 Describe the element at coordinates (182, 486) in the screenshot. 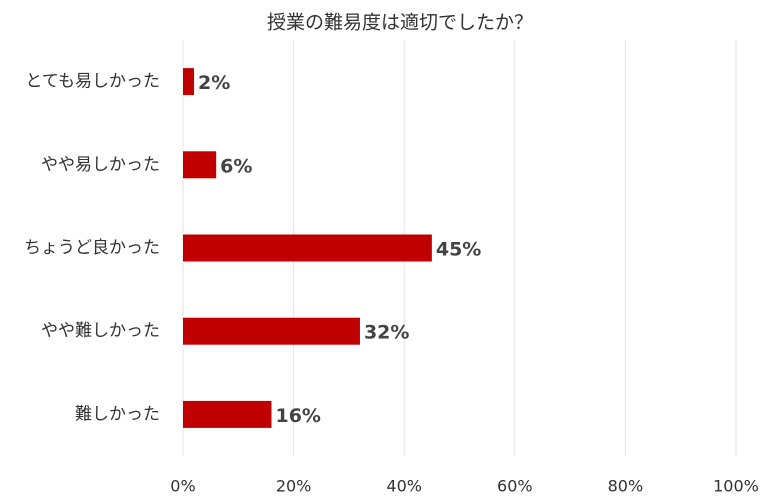

I see `x-tick-label: 0%` at that location.